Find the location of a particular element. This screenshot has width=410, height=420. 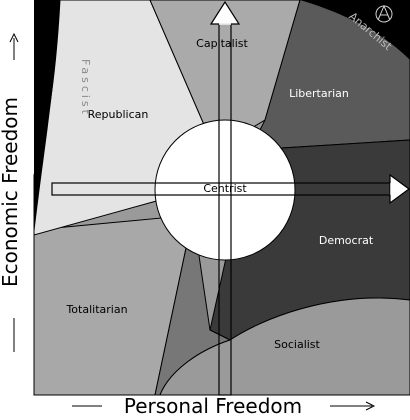

label-centrist: Centrist is located at coordinates (225, 188).